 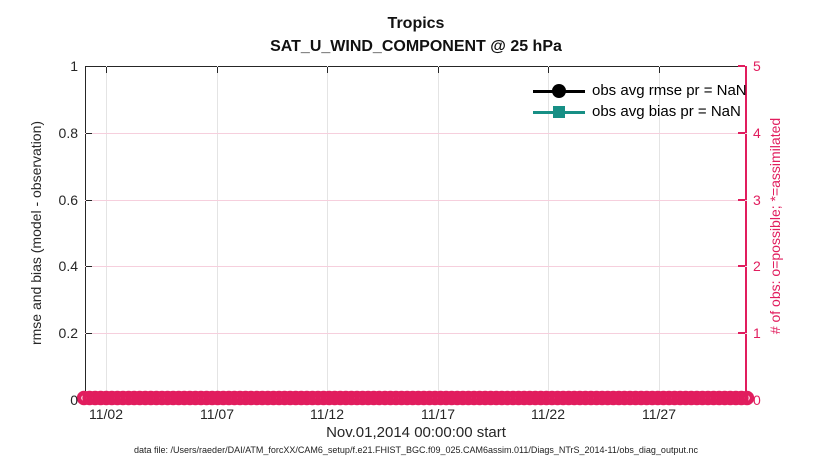 What do you see at coordinates (36, 233) in the screenshot?
I see `left-axis-label: rmse and bias (model - observation)` at bounding box center [36, 233].